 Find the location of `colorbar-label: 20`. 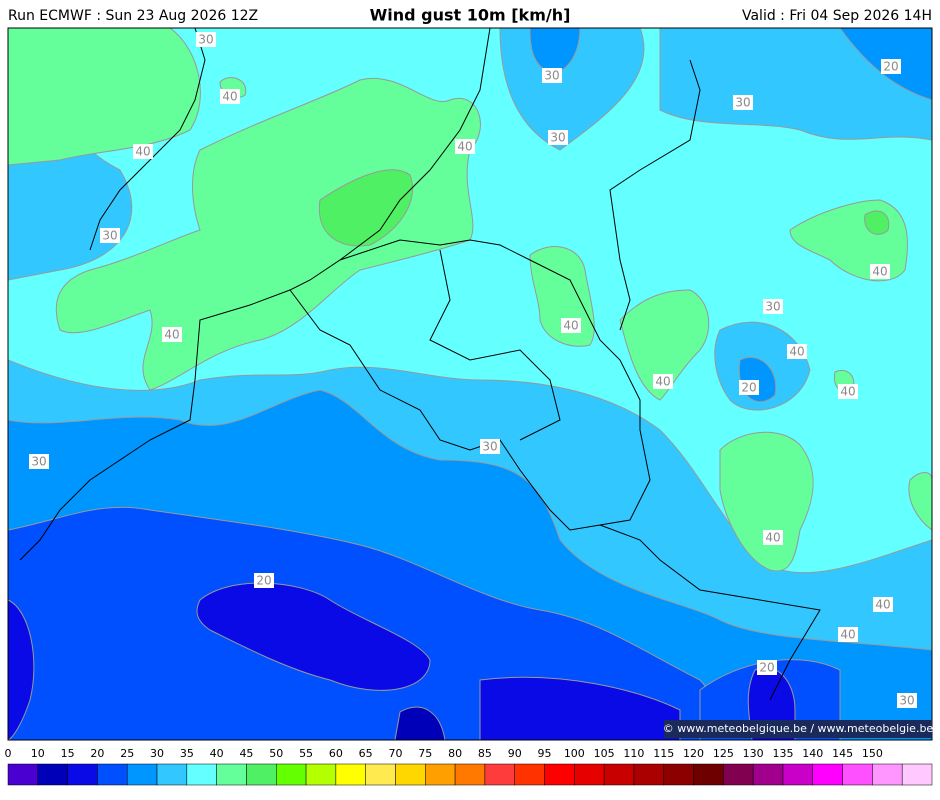

colorbar-label: 20 is located at coordinates (97, 753).